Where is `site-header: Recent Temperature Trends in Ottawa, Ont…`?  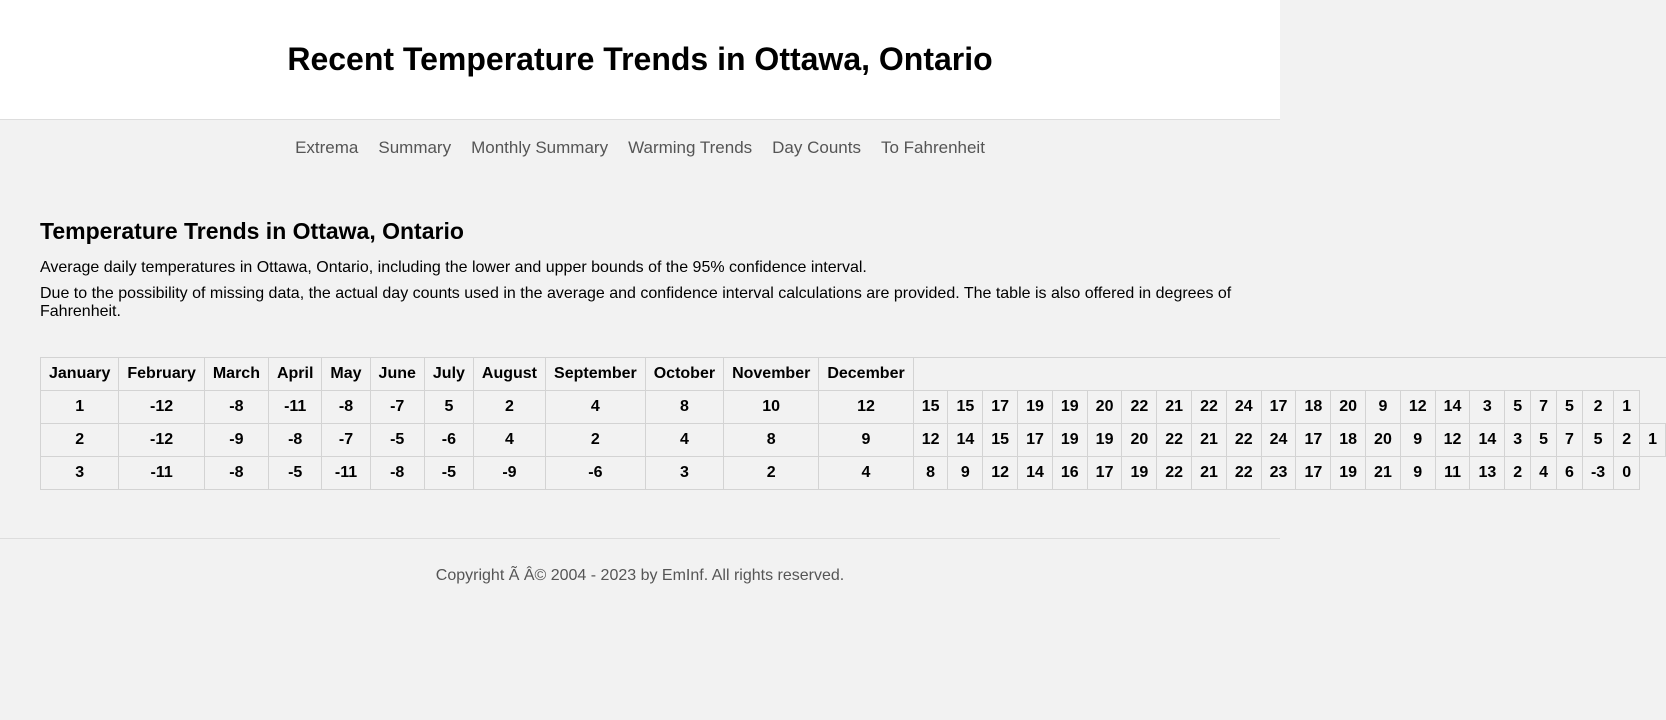 site-header: Recent Temperature Trends in Ottawa, Ont… is located at coordinates (640, 60).